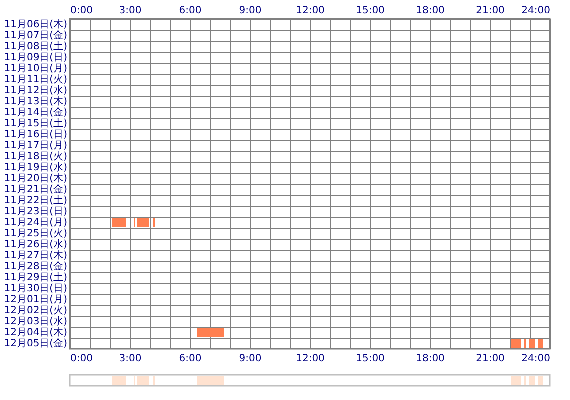 The image size is (570, 400). What do you see at coordinates (36, 223) in the screenshot?
I see `y-tick-label: 11月24日(月)` at bounding box center [36, 223].